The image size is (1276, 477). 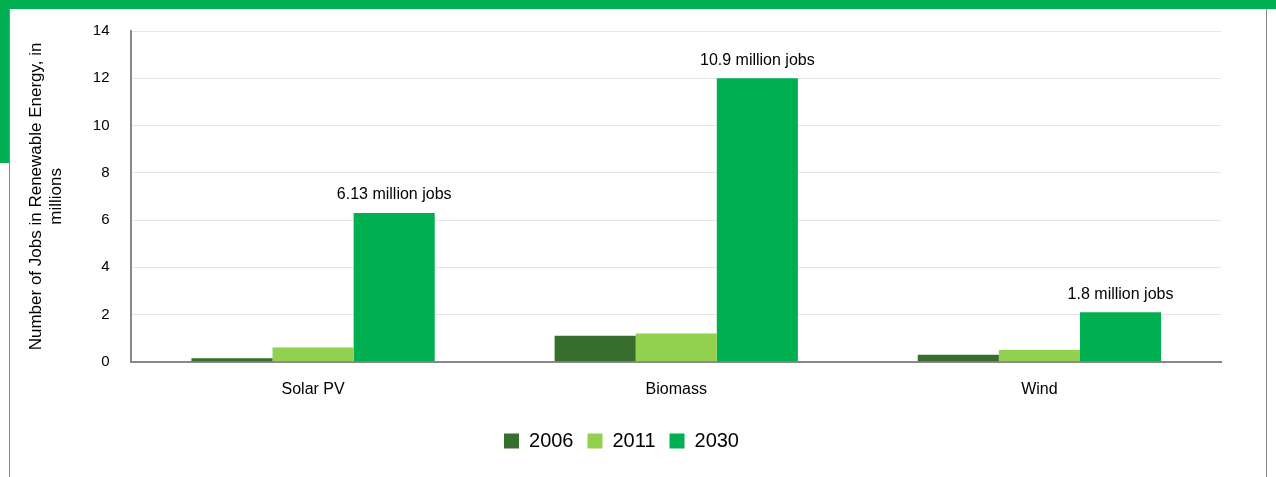 I want to click on annotation: 10.9 million jobs, so click(x=757, y=59).